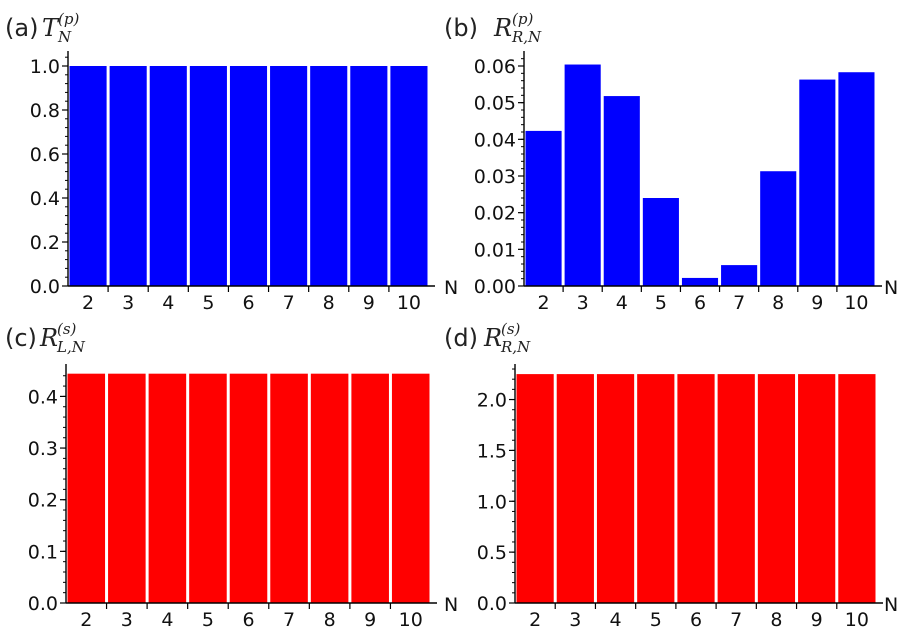 This screenshot has height=639, width=910. What do you see at coordinates (622, 303) in the screenshot?
I see `panel-b-xtick-label: 4` at bounding box center [622, 303].